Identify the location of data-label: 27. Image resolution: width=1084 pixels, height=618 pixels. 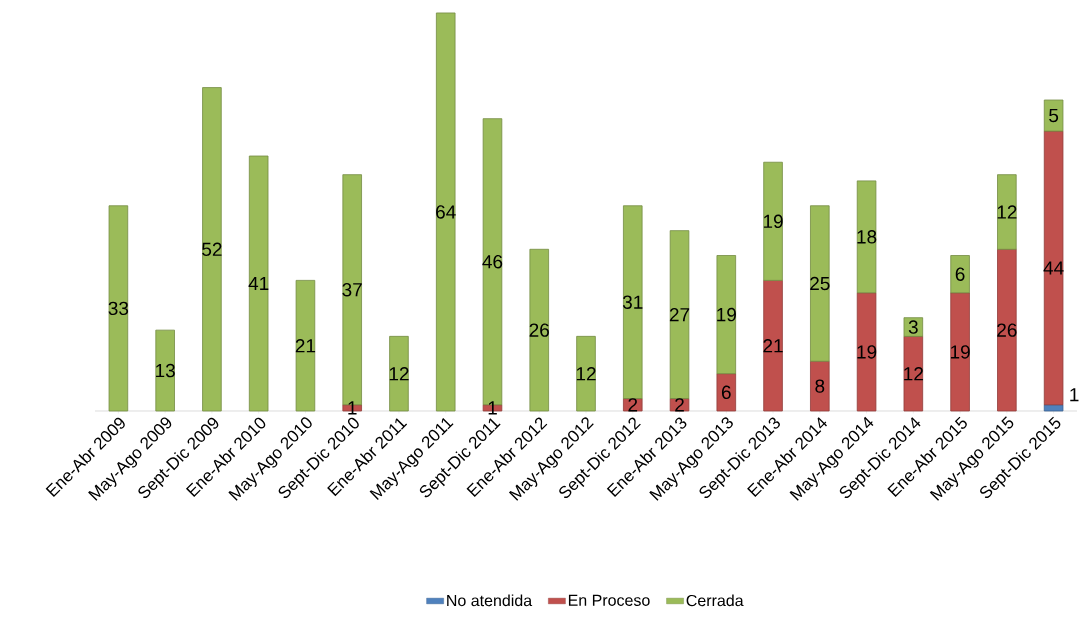
(679, 314).